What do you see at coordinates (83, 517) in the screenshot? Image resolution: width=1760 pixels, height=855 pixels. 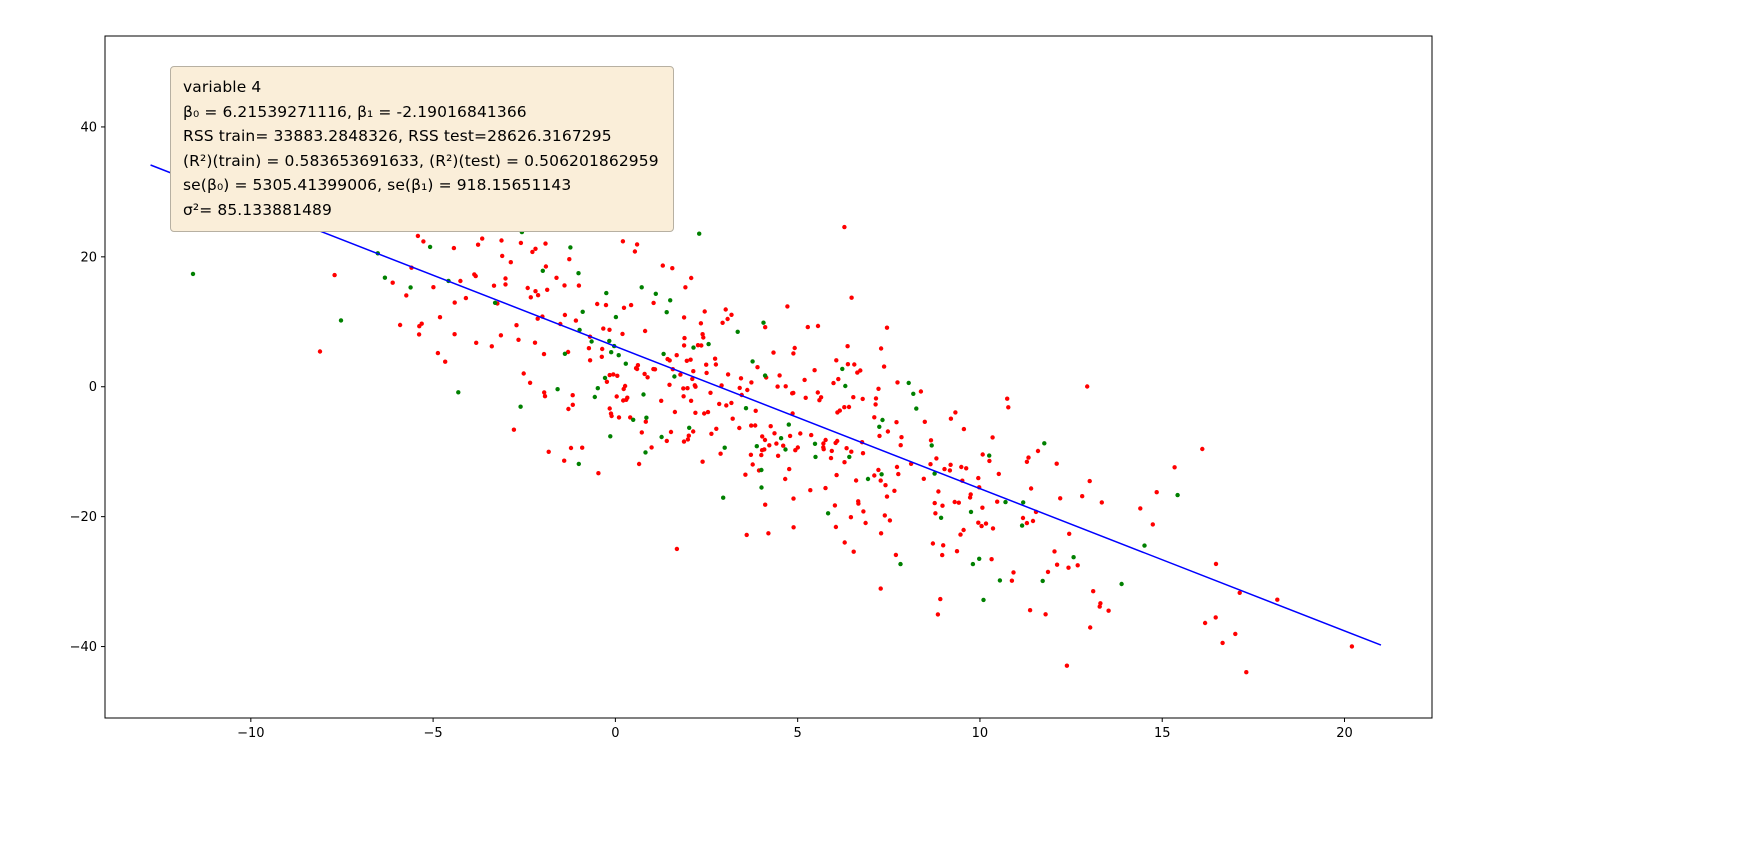 I see `y-tick-label: −20` at bounding box center [83, 517].